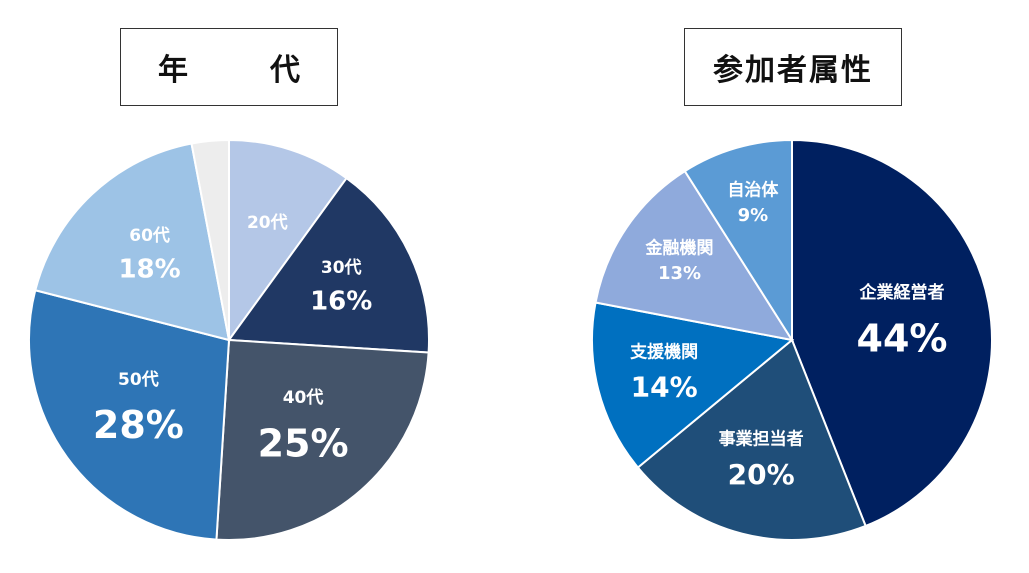 This screenshot has height=573, width=1029. Describe the element at coordinates (793, 67) in the screenshot. I see `attribute-chart-title: 参加者属性` at that location.